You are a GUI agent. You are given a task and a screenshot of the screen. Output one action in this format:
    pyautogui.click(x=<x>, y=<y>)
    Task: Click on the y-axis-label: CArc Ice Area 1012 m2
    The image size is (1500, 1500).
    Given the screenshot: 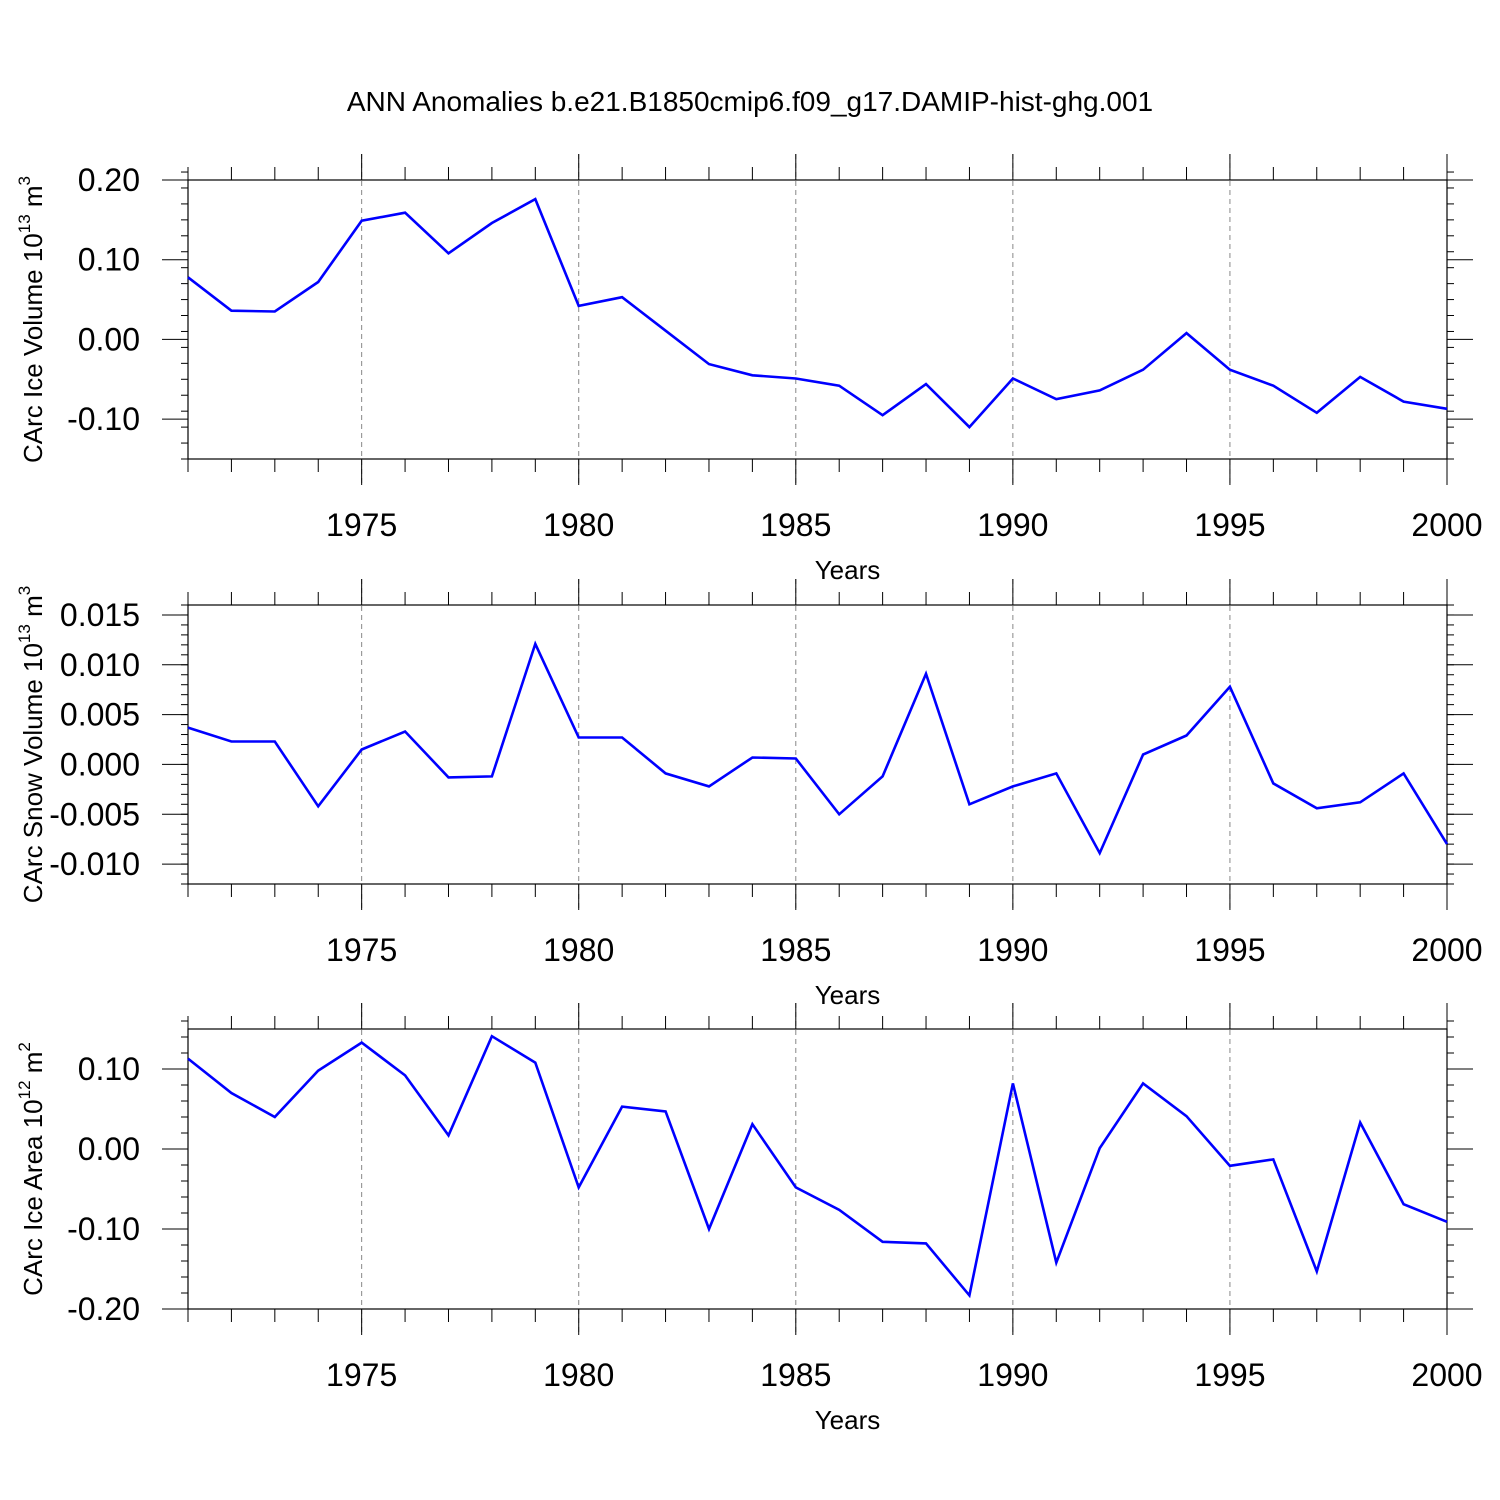 What is the action you would take?
    pyautogui.click(x=31, y=1169)
    